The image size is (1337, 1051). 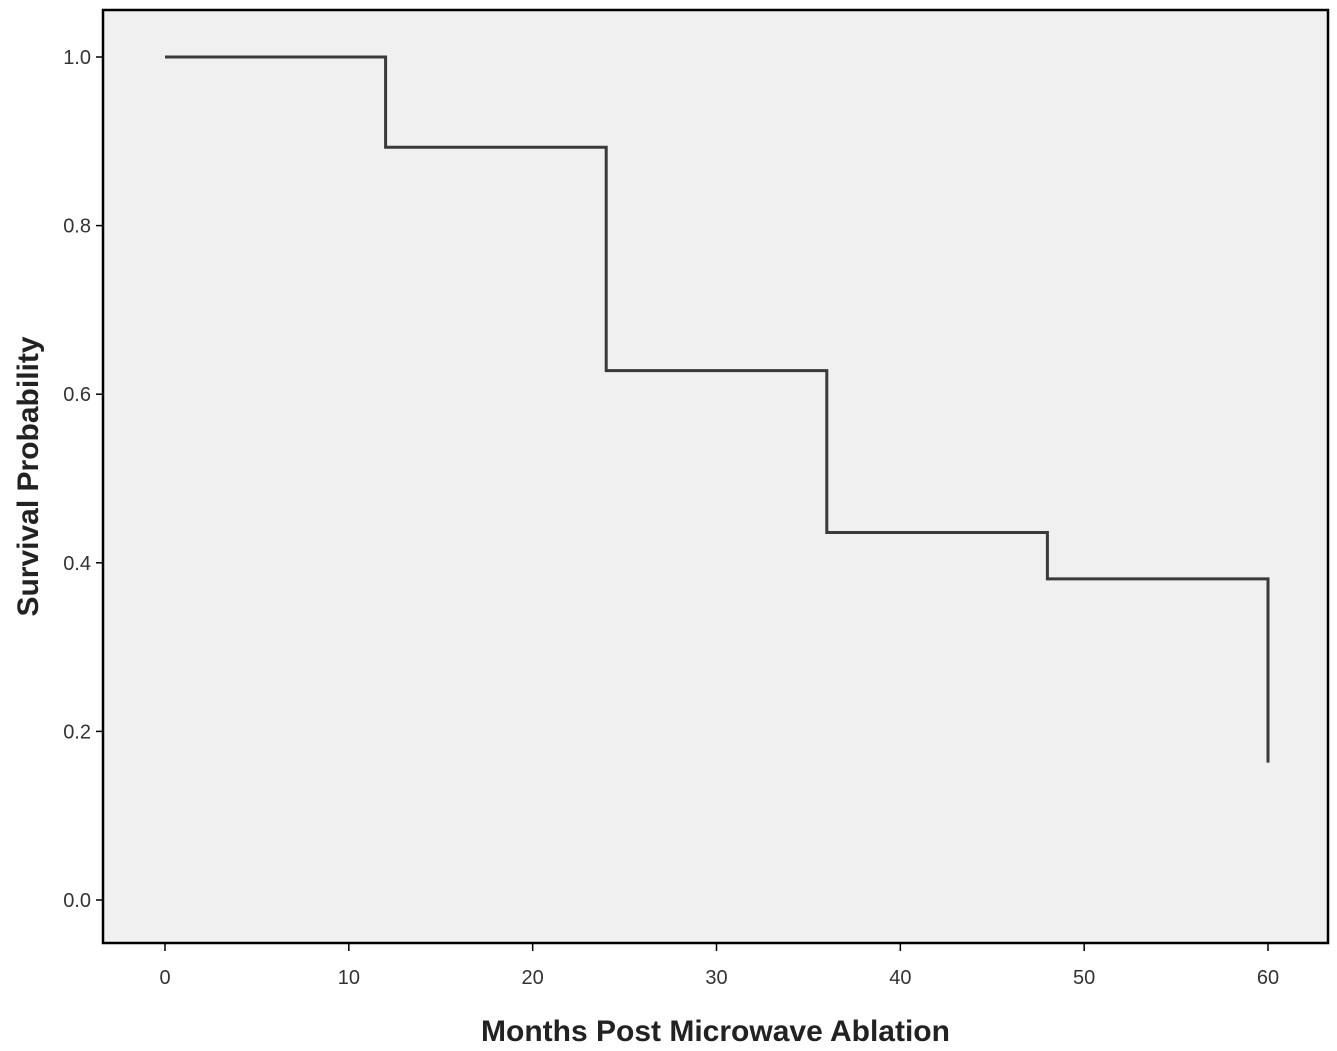 I want to click on x-tick-label: 30, so click(x=716, y=978).